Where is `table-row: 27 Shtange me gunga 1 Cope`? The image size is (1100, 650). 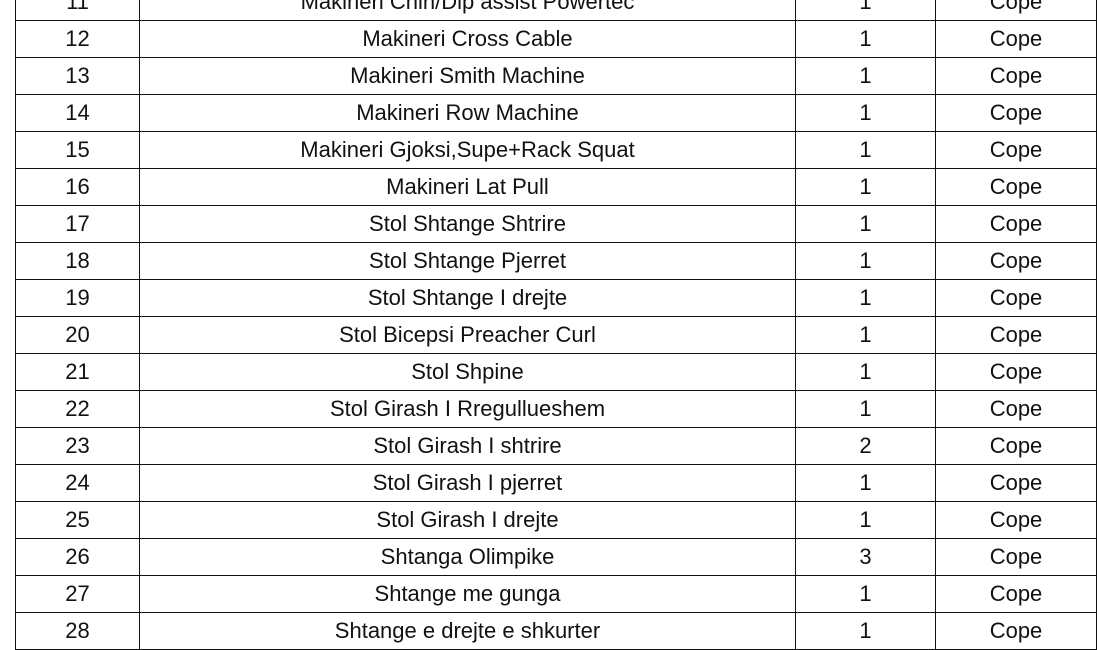 table-row: 27 Shtange me gunga 1 Cope is located at coordinates (556, 594).